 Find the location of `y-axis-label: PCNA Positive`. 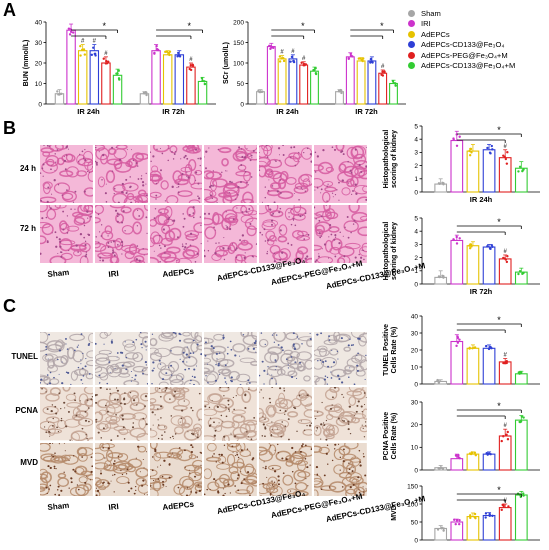

y-axis-label: PCNA Positive is located at coordinates (386, 436).